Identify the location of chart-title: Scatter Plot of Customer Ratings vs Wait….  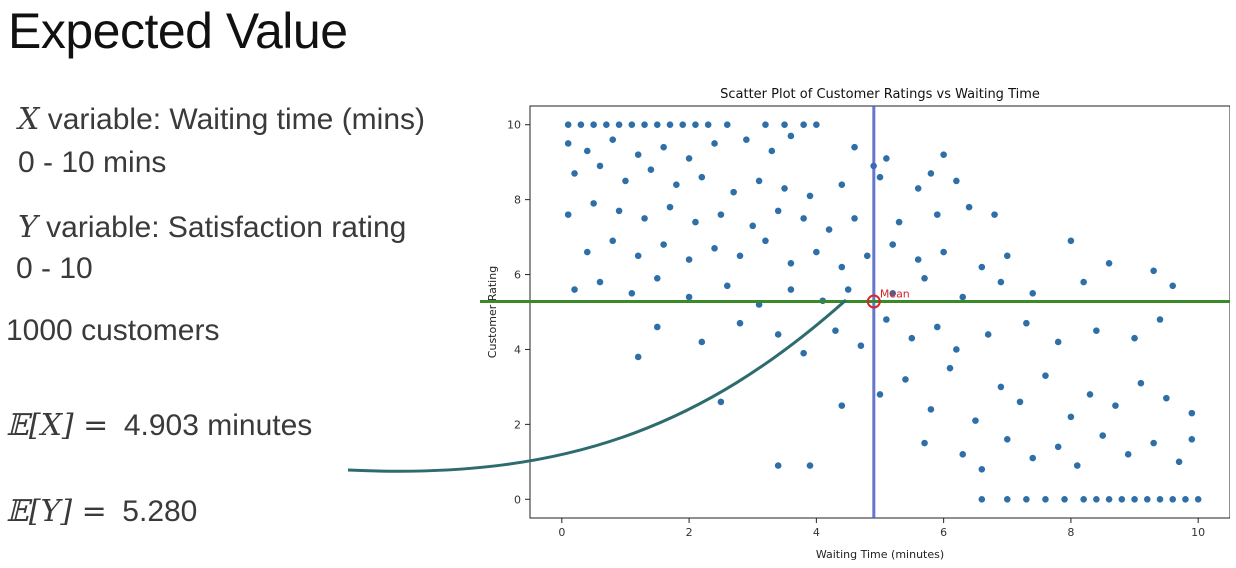
(880, 94).